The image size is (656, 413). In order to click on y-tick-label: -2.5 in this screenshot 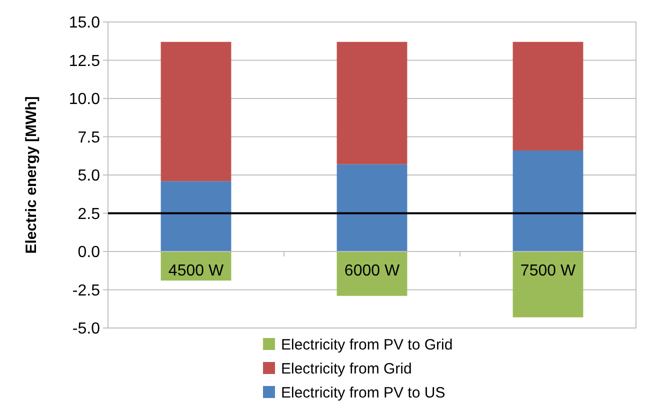, I will do `click(86, 291)`.